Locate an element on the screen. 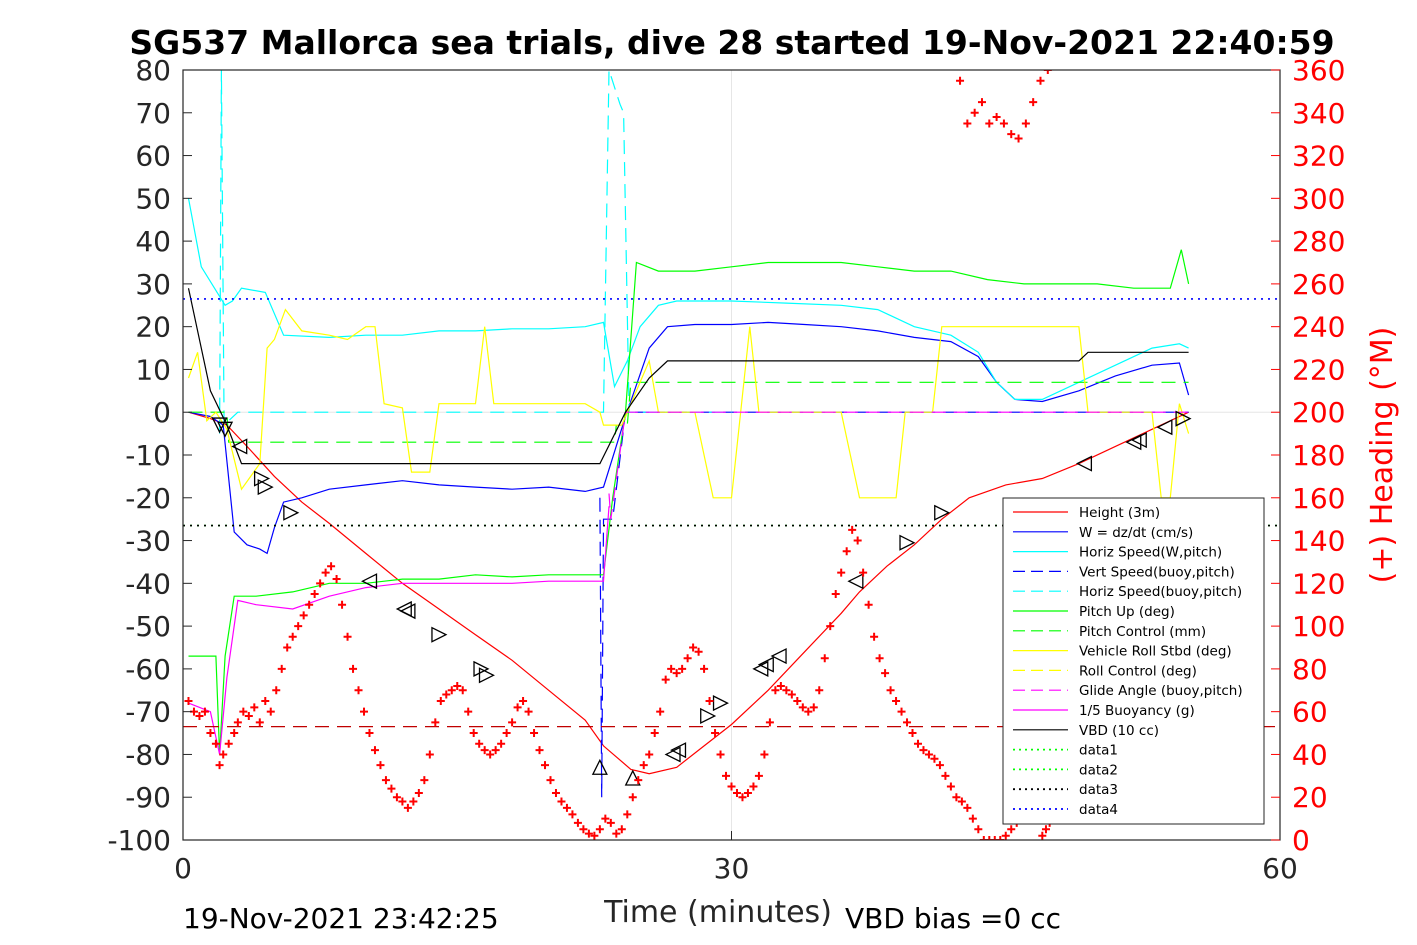 The height and width of the screenshot is (945, 1417). right-tick-label-1: 340 is located at coordinates (1318, 113).